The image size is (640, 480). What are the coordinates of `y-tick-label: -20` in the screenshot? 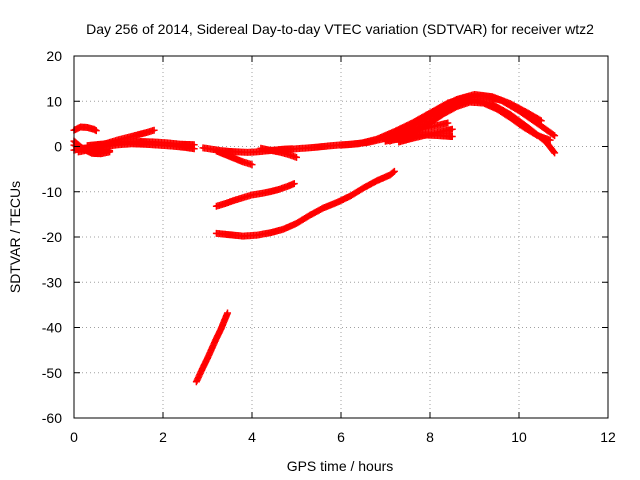 It's located at (52, 237).